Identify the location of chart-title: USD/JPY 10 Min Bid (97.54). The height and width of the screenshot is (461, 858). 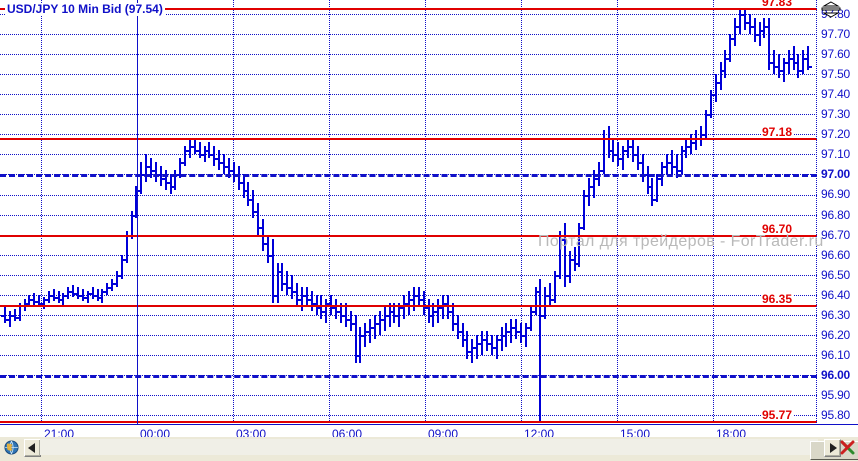
(85, 9).